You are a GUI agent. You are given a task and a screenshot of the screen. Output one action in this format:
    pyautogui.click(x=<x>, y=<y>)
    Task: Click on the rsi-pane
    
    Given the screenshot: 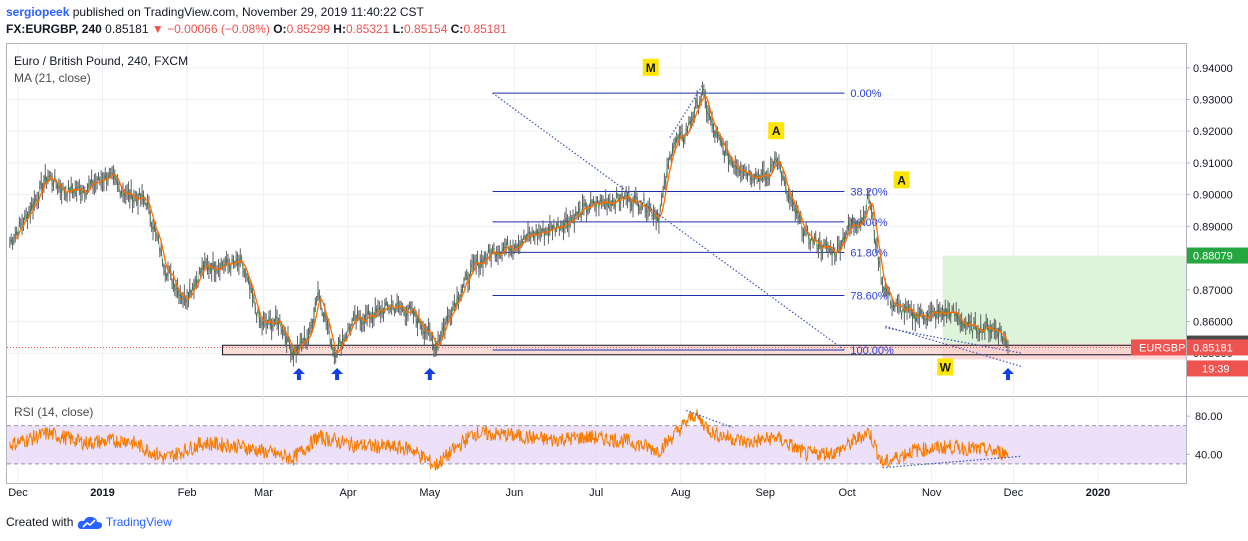 What is the action you would take?
    pyautogui.click(x=596, y=440)
    